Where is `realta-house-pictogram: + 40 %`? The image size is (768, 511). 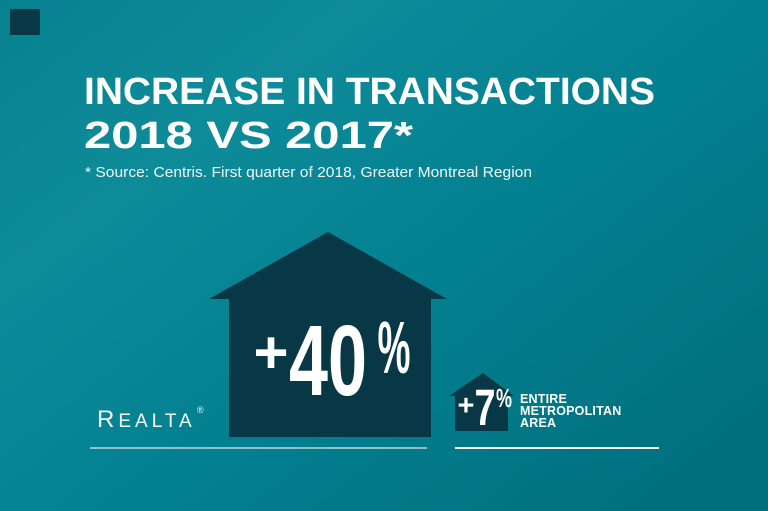 realta-house-pictogram: + 40 % is located at coordinates (328, 334).